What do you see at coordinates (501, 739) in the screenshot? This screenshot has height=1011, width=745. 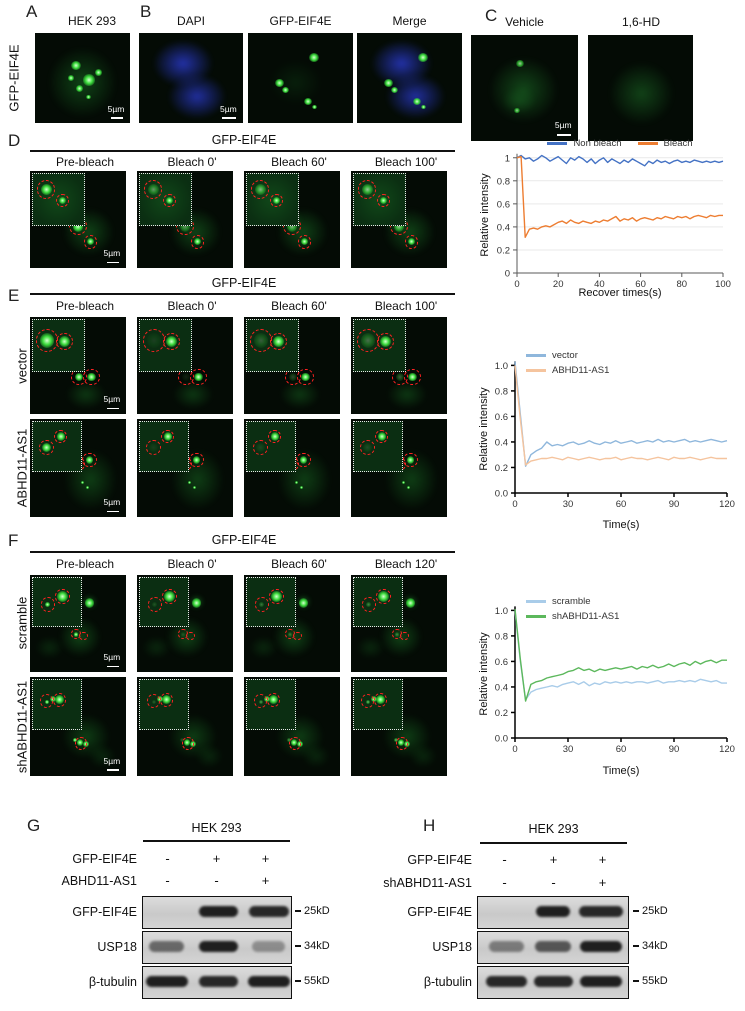 I see `svg-text: 0.0` at bounding box center [501, 739].